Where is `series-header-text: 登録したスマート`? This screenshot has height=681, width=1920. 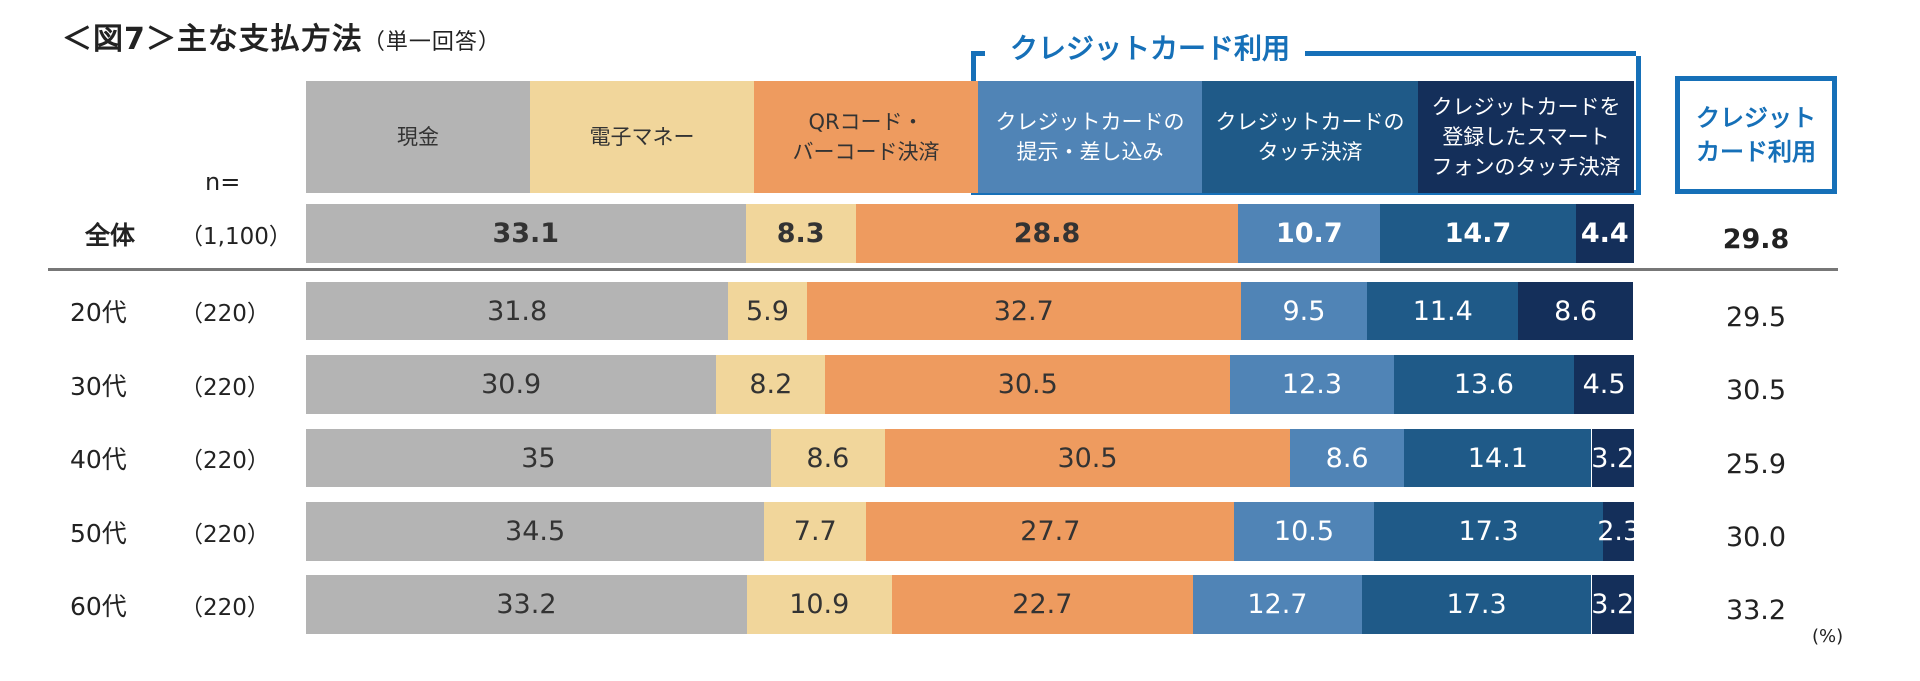 series-header-text: 登録したスマート is located at coordinates (1526, 137).